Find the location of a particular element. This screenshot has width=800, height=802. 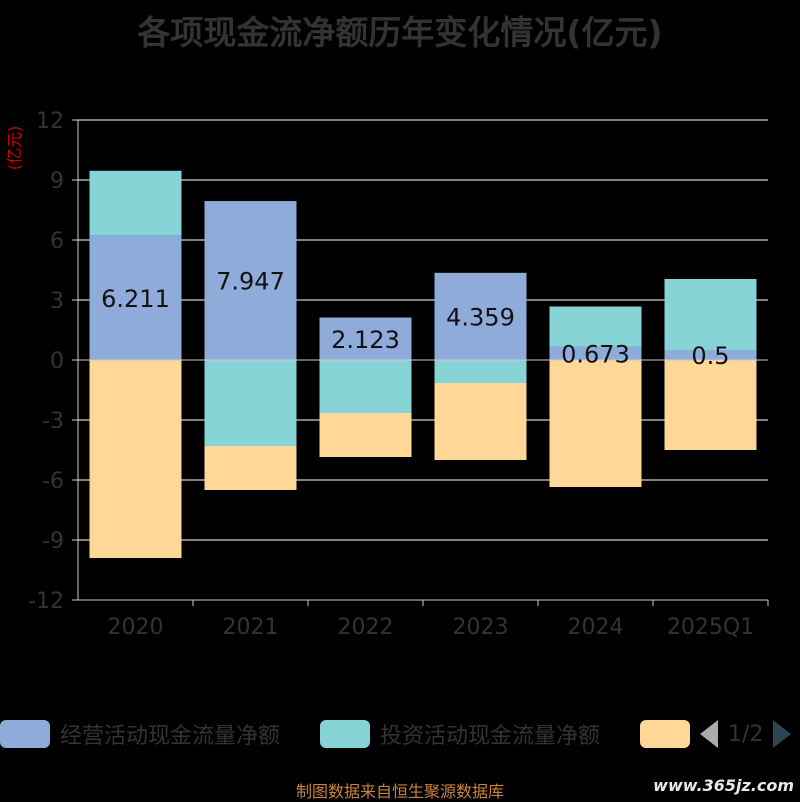

data-source-note: 制图数据来自恒生聚源数据库 is located at coordinates (399, 791).